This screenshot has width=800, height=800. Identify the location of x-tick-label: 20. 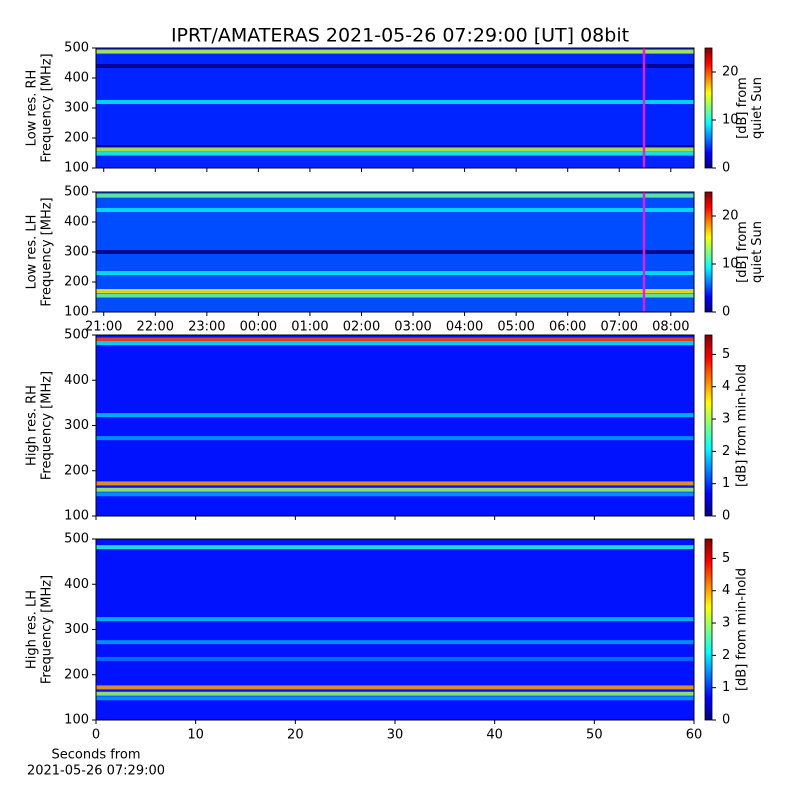
(295, 735).